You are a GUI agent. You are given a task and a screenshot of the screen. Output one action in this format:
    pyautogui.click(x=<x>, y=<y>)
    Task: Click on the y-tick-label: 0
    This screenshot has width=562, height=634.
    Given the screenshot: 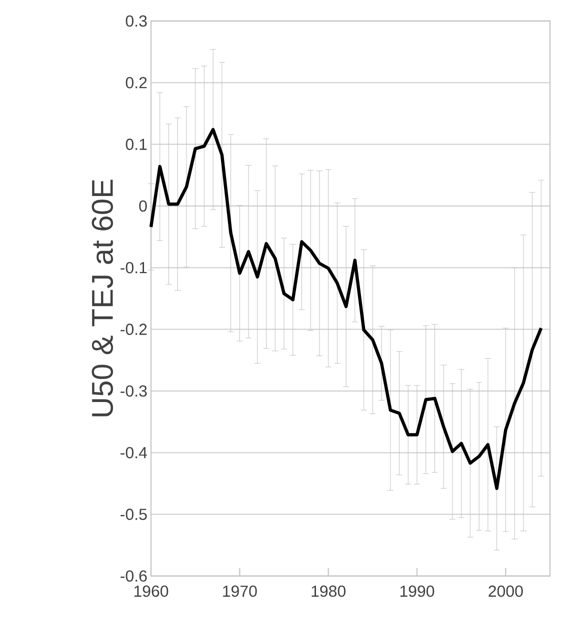 What is the action you would take?
    pyautogui.click(x=143, y=206)
    